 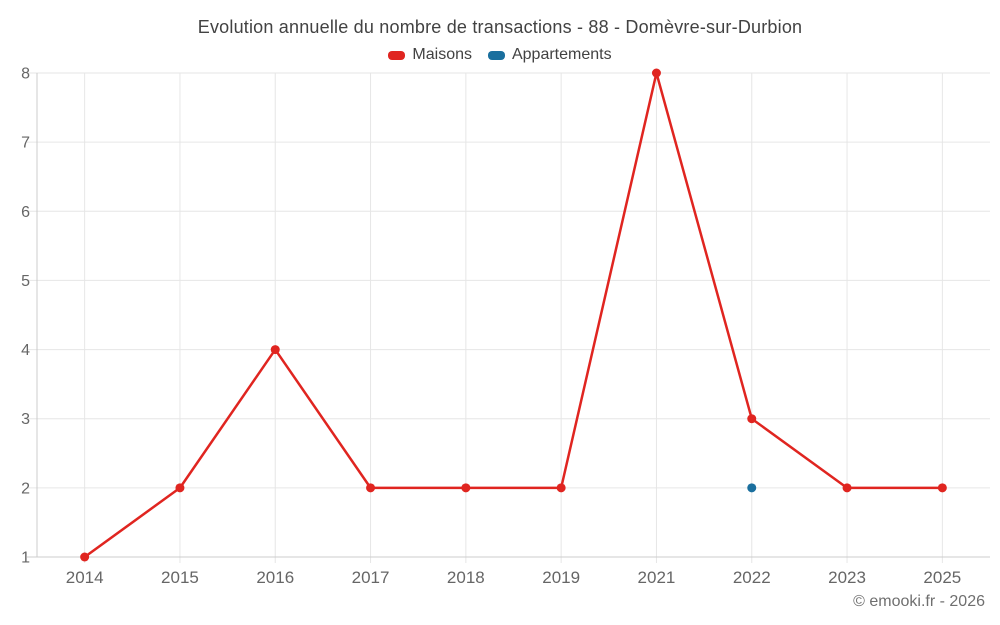 I want to click on x-axis-tick-label: 2019, so click(x=561, y=577).